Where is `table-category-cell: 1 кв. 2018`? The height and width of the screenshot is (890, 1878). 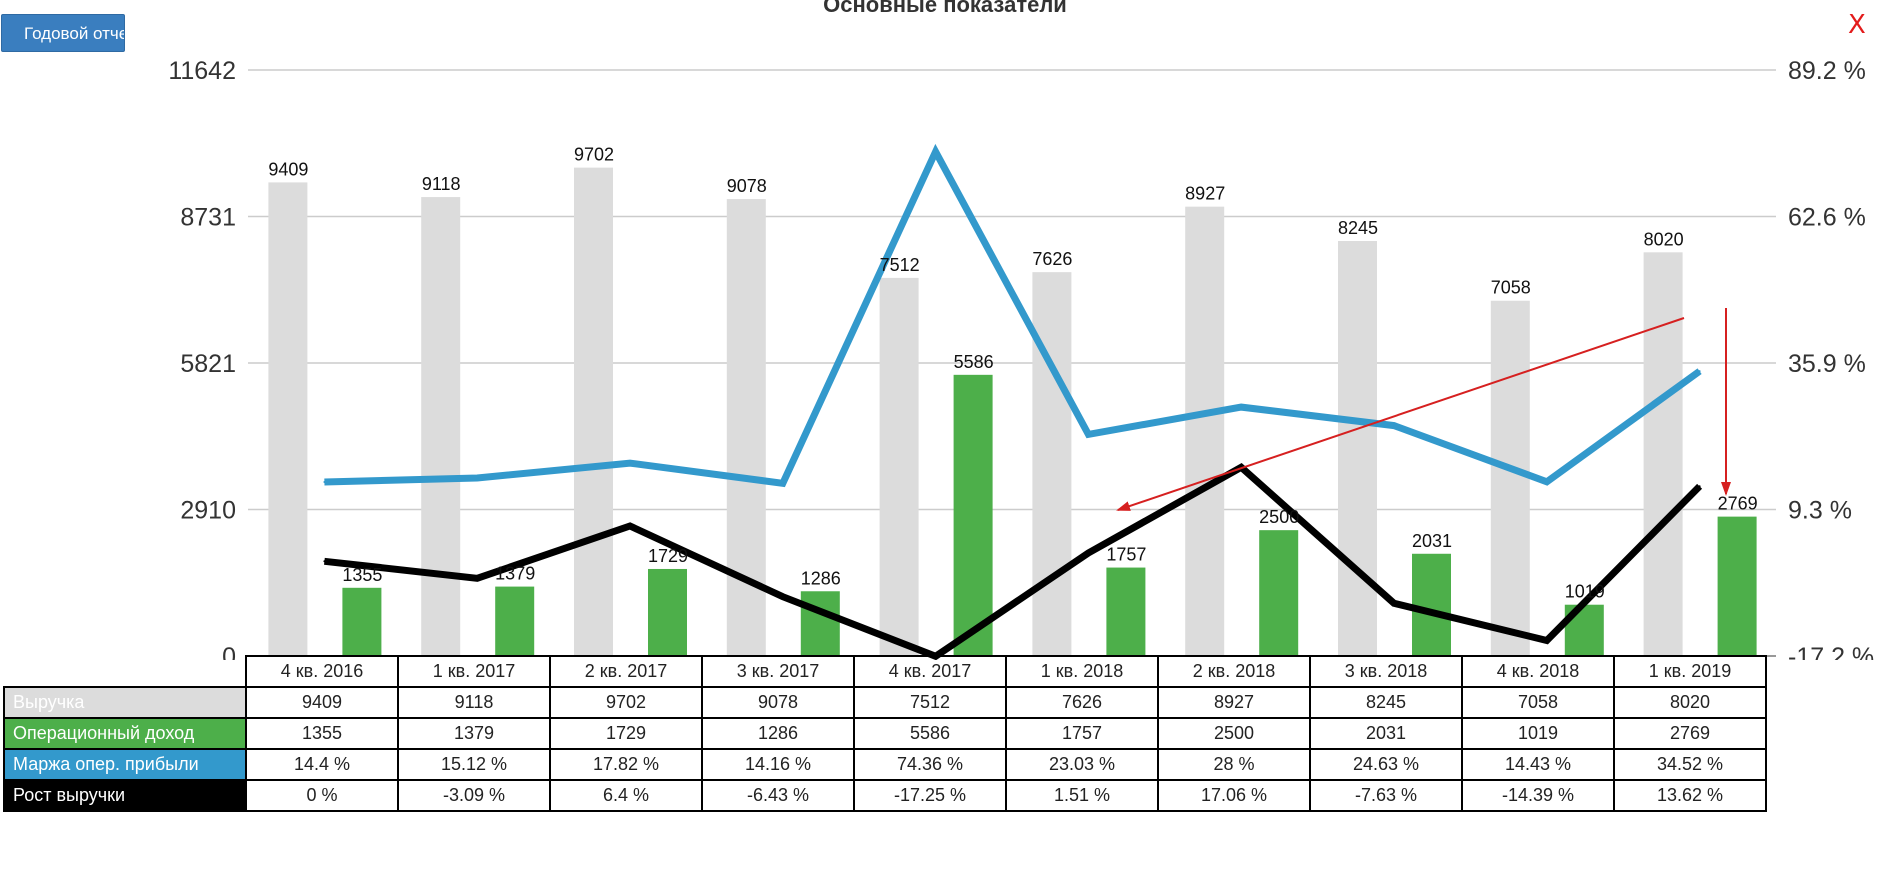
table-category-cell: 1 кв. 2018 is located at coordinates (1082, 671).